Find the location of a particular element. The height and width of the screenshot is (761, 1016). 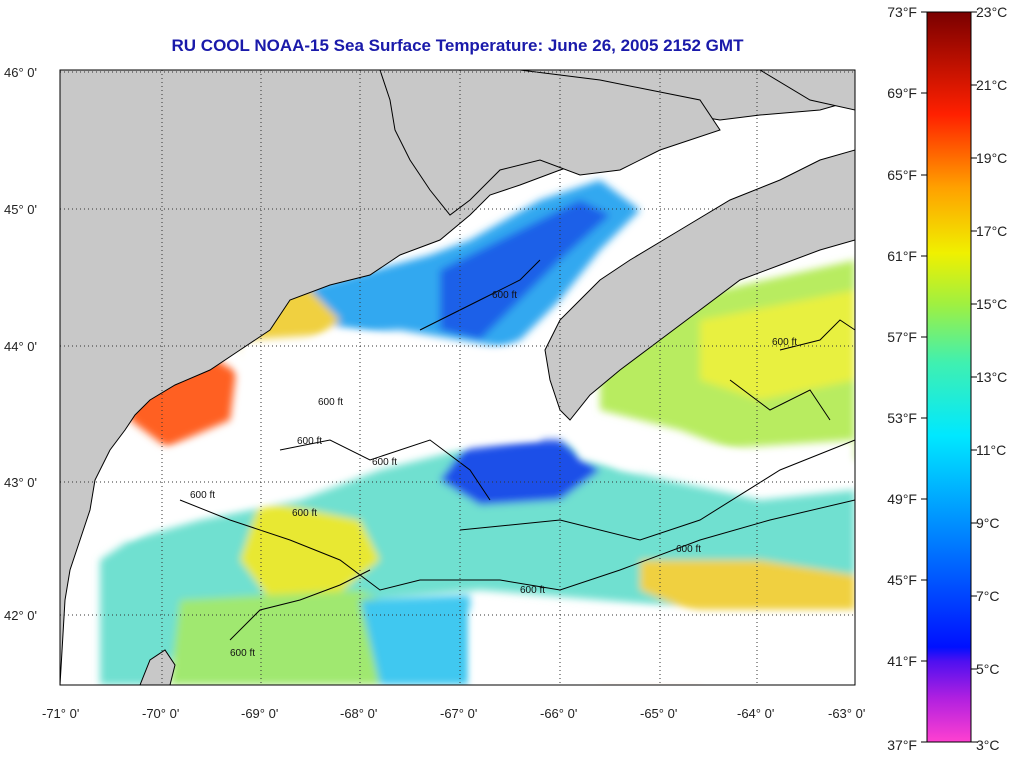

lon-label: -67° 0' is located at coordinates (458, 713).